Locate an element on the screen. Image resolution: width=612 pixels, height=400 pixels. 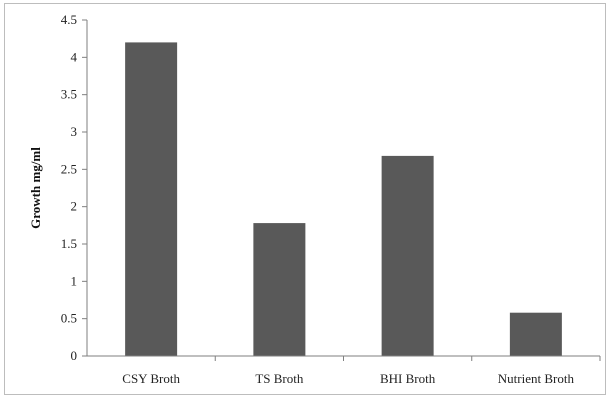
y-tick-label: 3 is located at coordinates (74, 131).